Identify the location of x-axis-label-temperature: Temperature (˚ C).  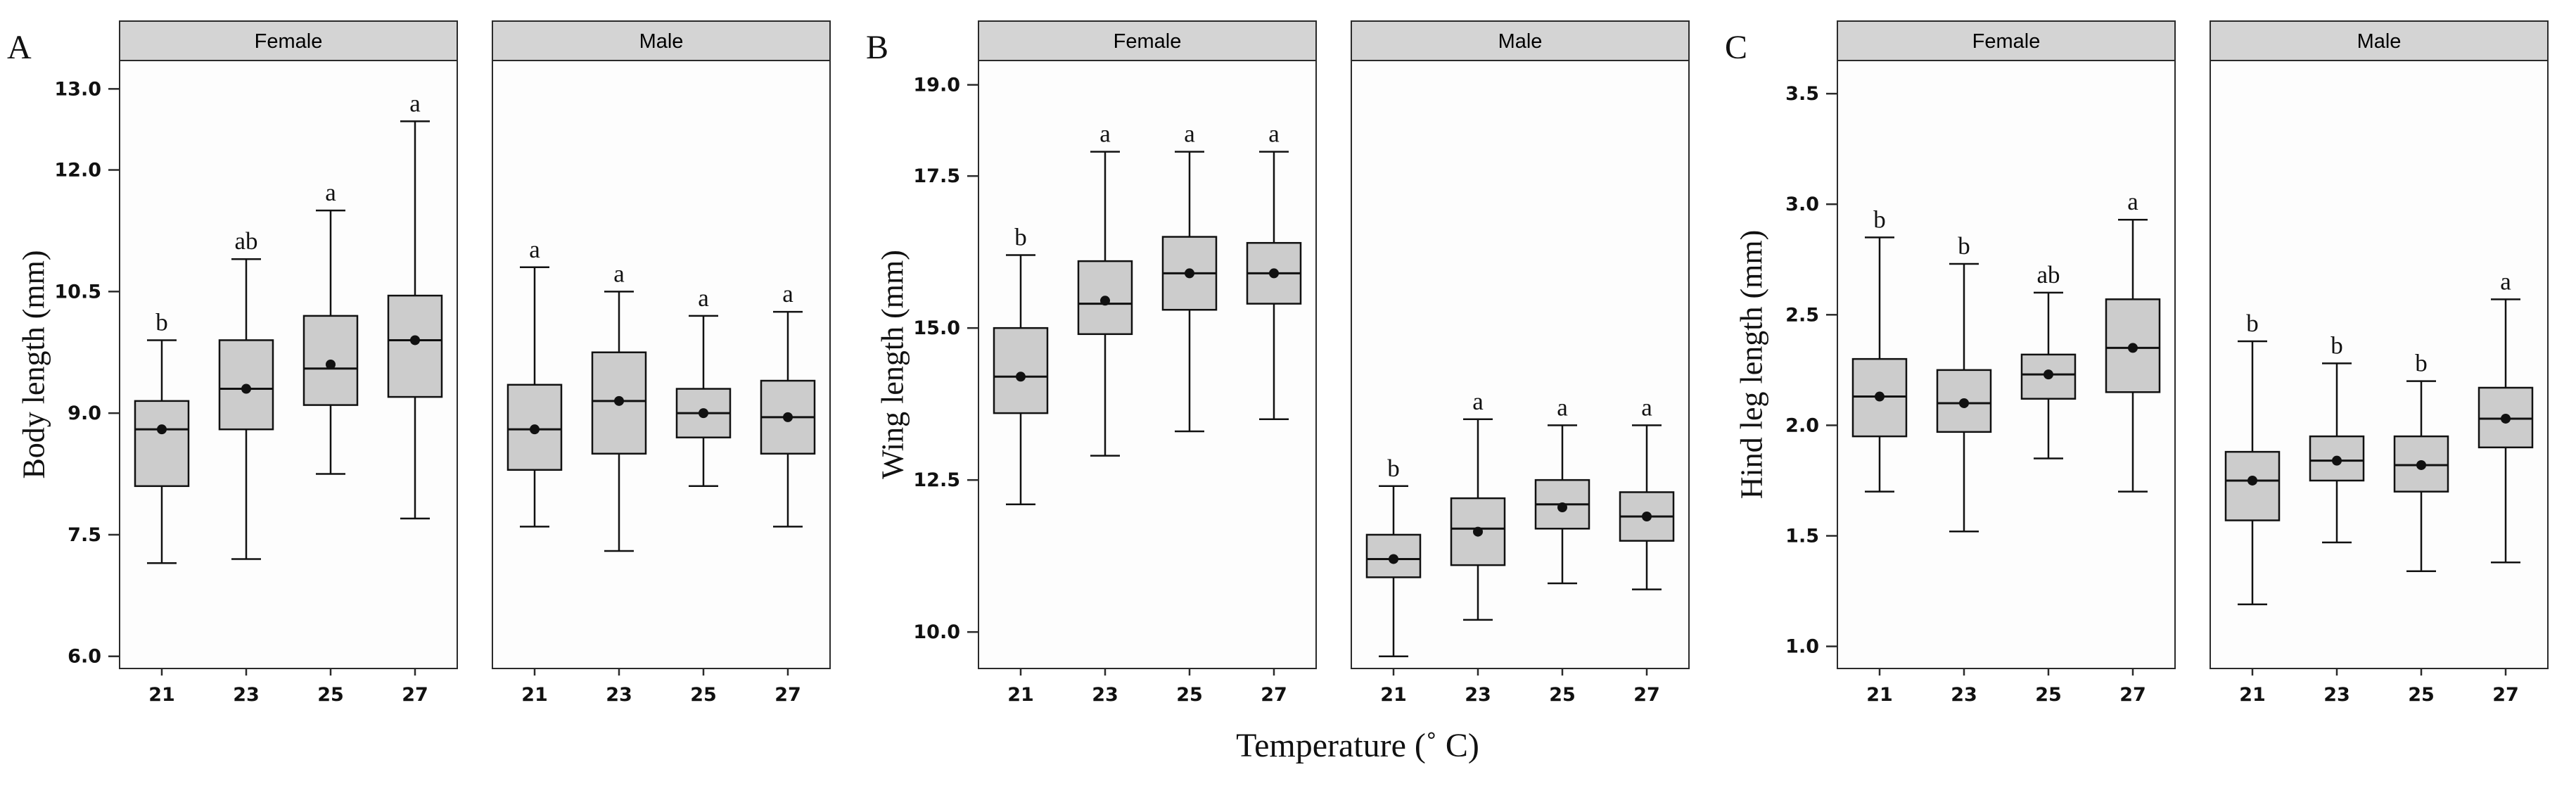
(1357, 745).